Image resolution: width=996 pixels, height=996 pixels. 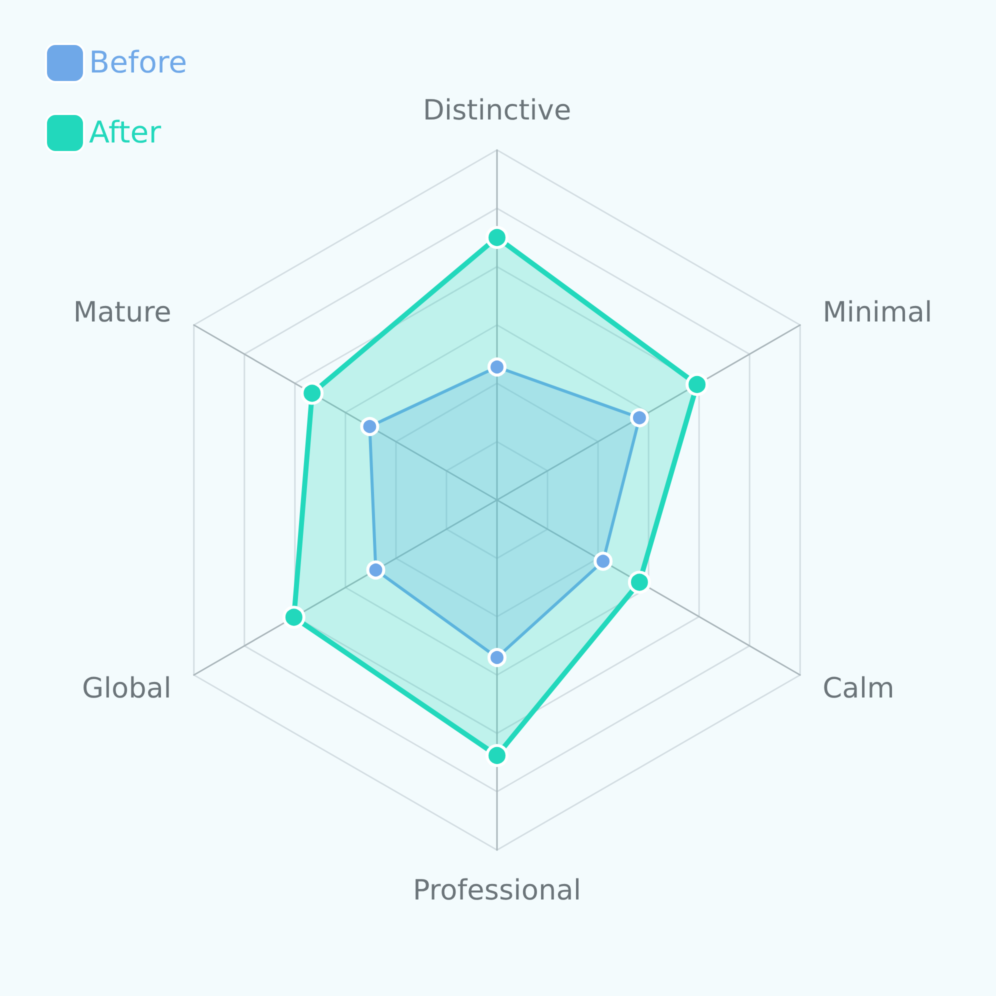 What do you see at coordinates (138, 63) in the screenshot?
I see `legend-label: Before` at bounding box center [138, 63].